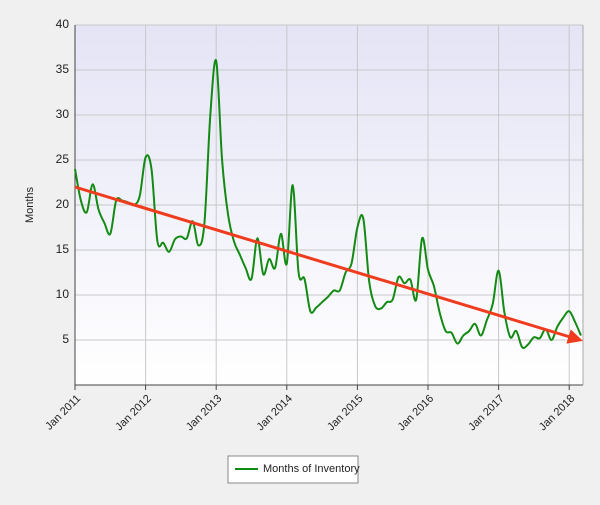 The width and height of the screenshot is (600, 505). I want to click on y-tick-label: 40, so click(63, 24).